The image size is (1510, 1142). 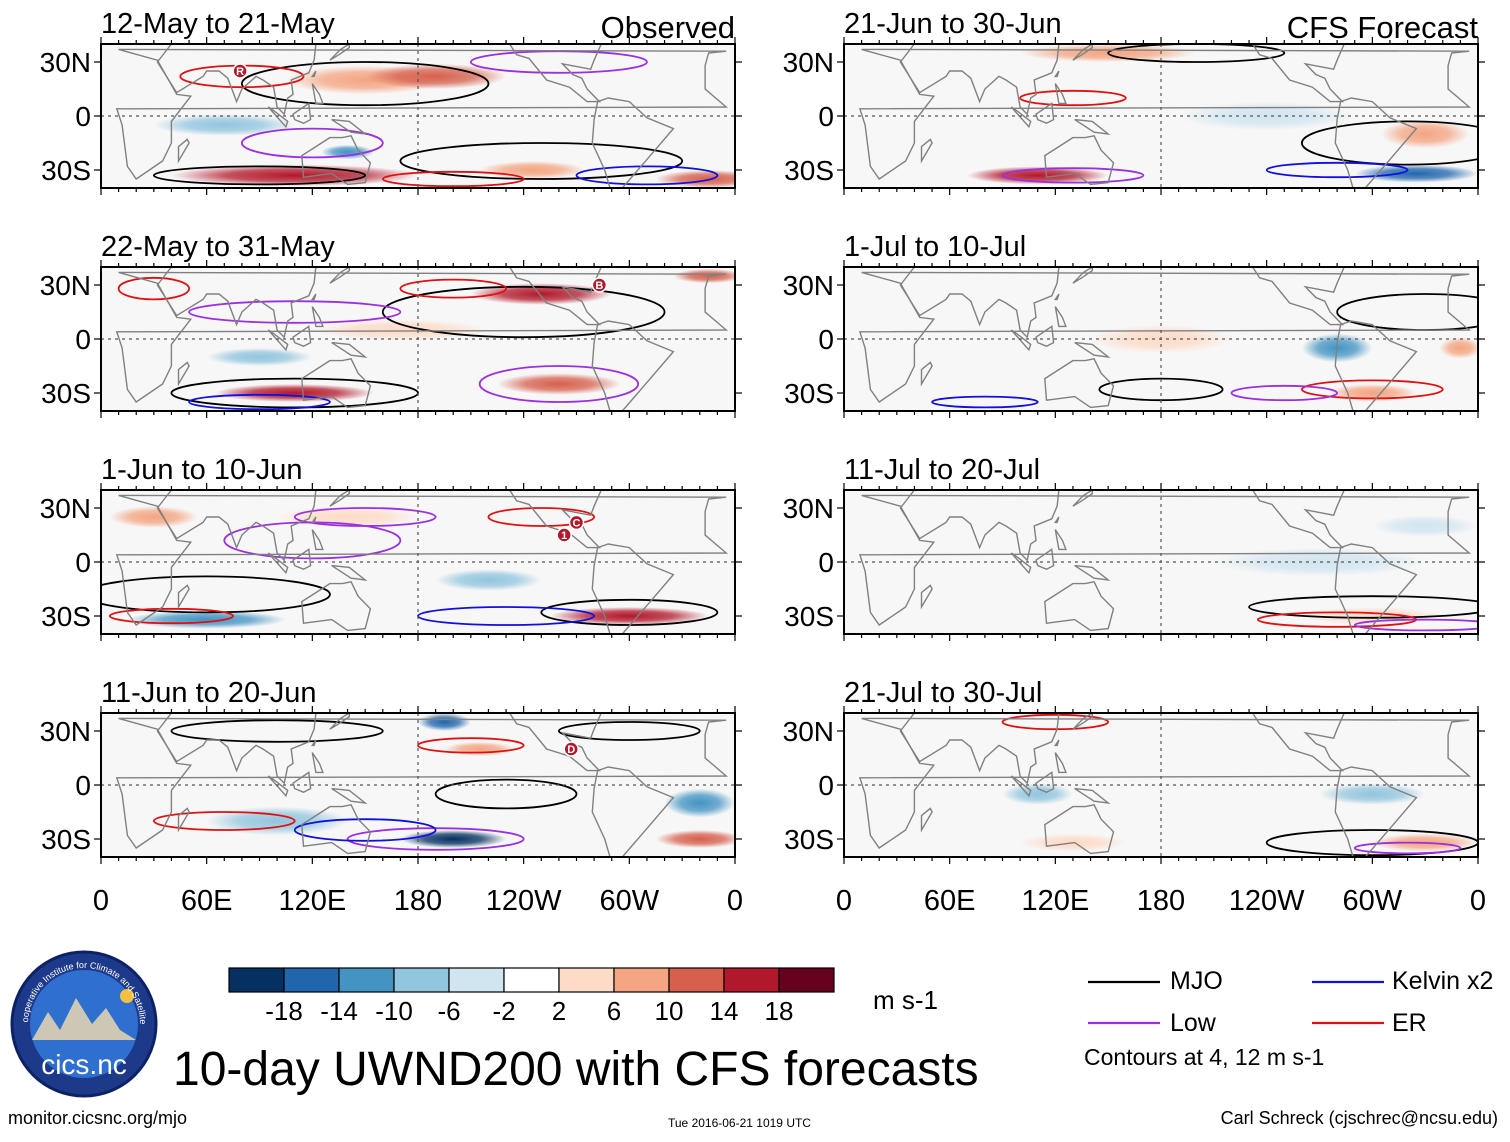 I want to click on panel-period-label: 1-Jul to 10-Jul, so click(x=935, y=247).